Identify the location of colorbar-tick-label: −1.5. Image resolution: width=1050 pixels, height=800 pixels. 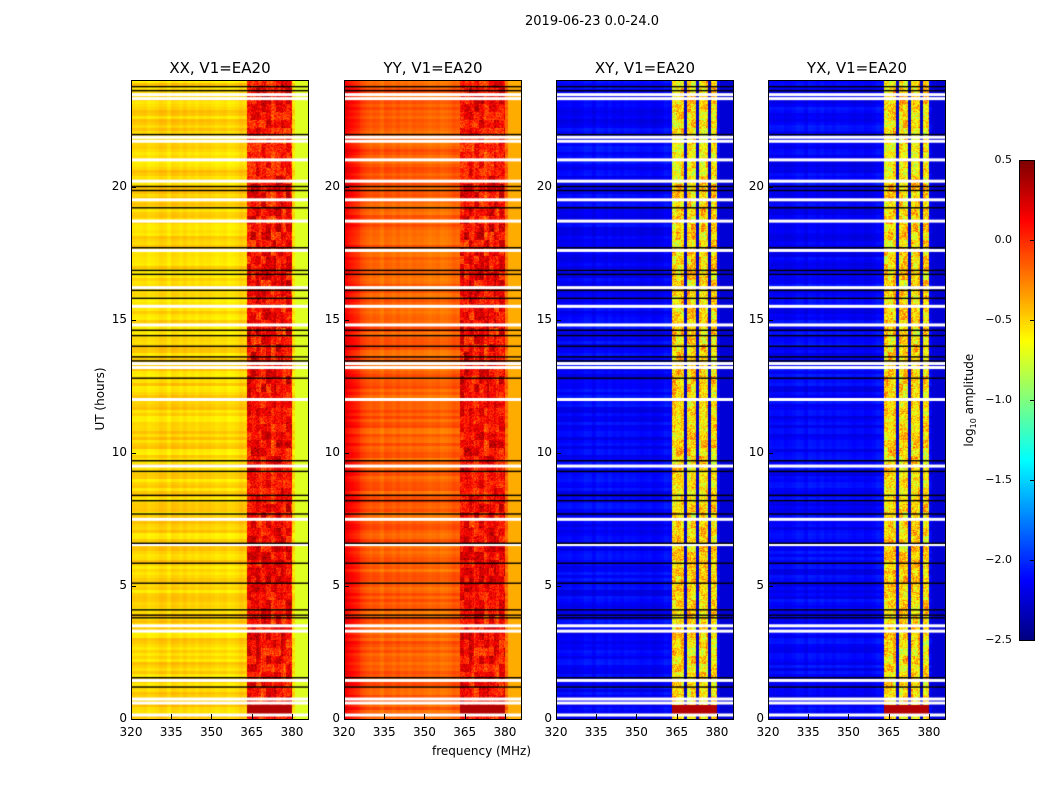
(998, 479).